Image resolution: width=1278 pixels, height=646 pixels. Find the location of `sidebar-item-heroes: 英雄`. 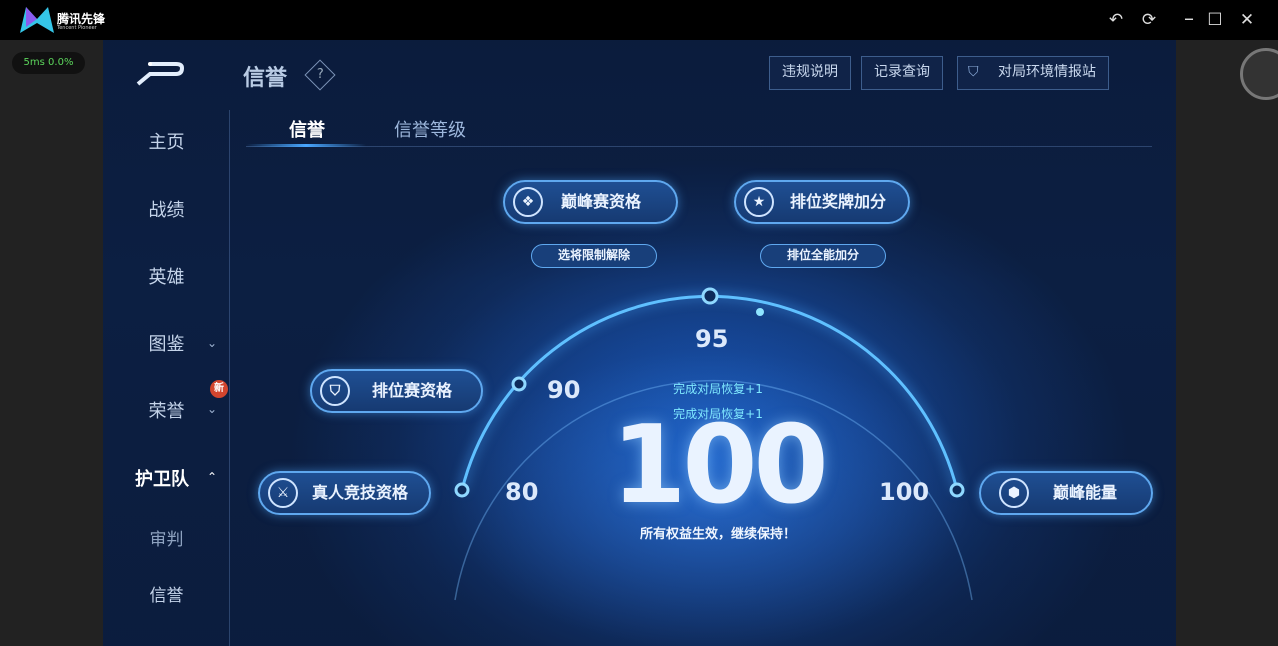

sidebar-item-heroes: 英雄 is located at coordinates (166, 277).